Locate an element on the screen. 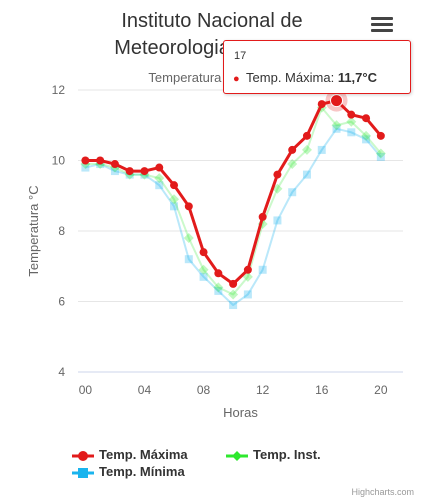  legend-label-temp-maxima: Temp. Máxima is located at coordinates (143, 454).